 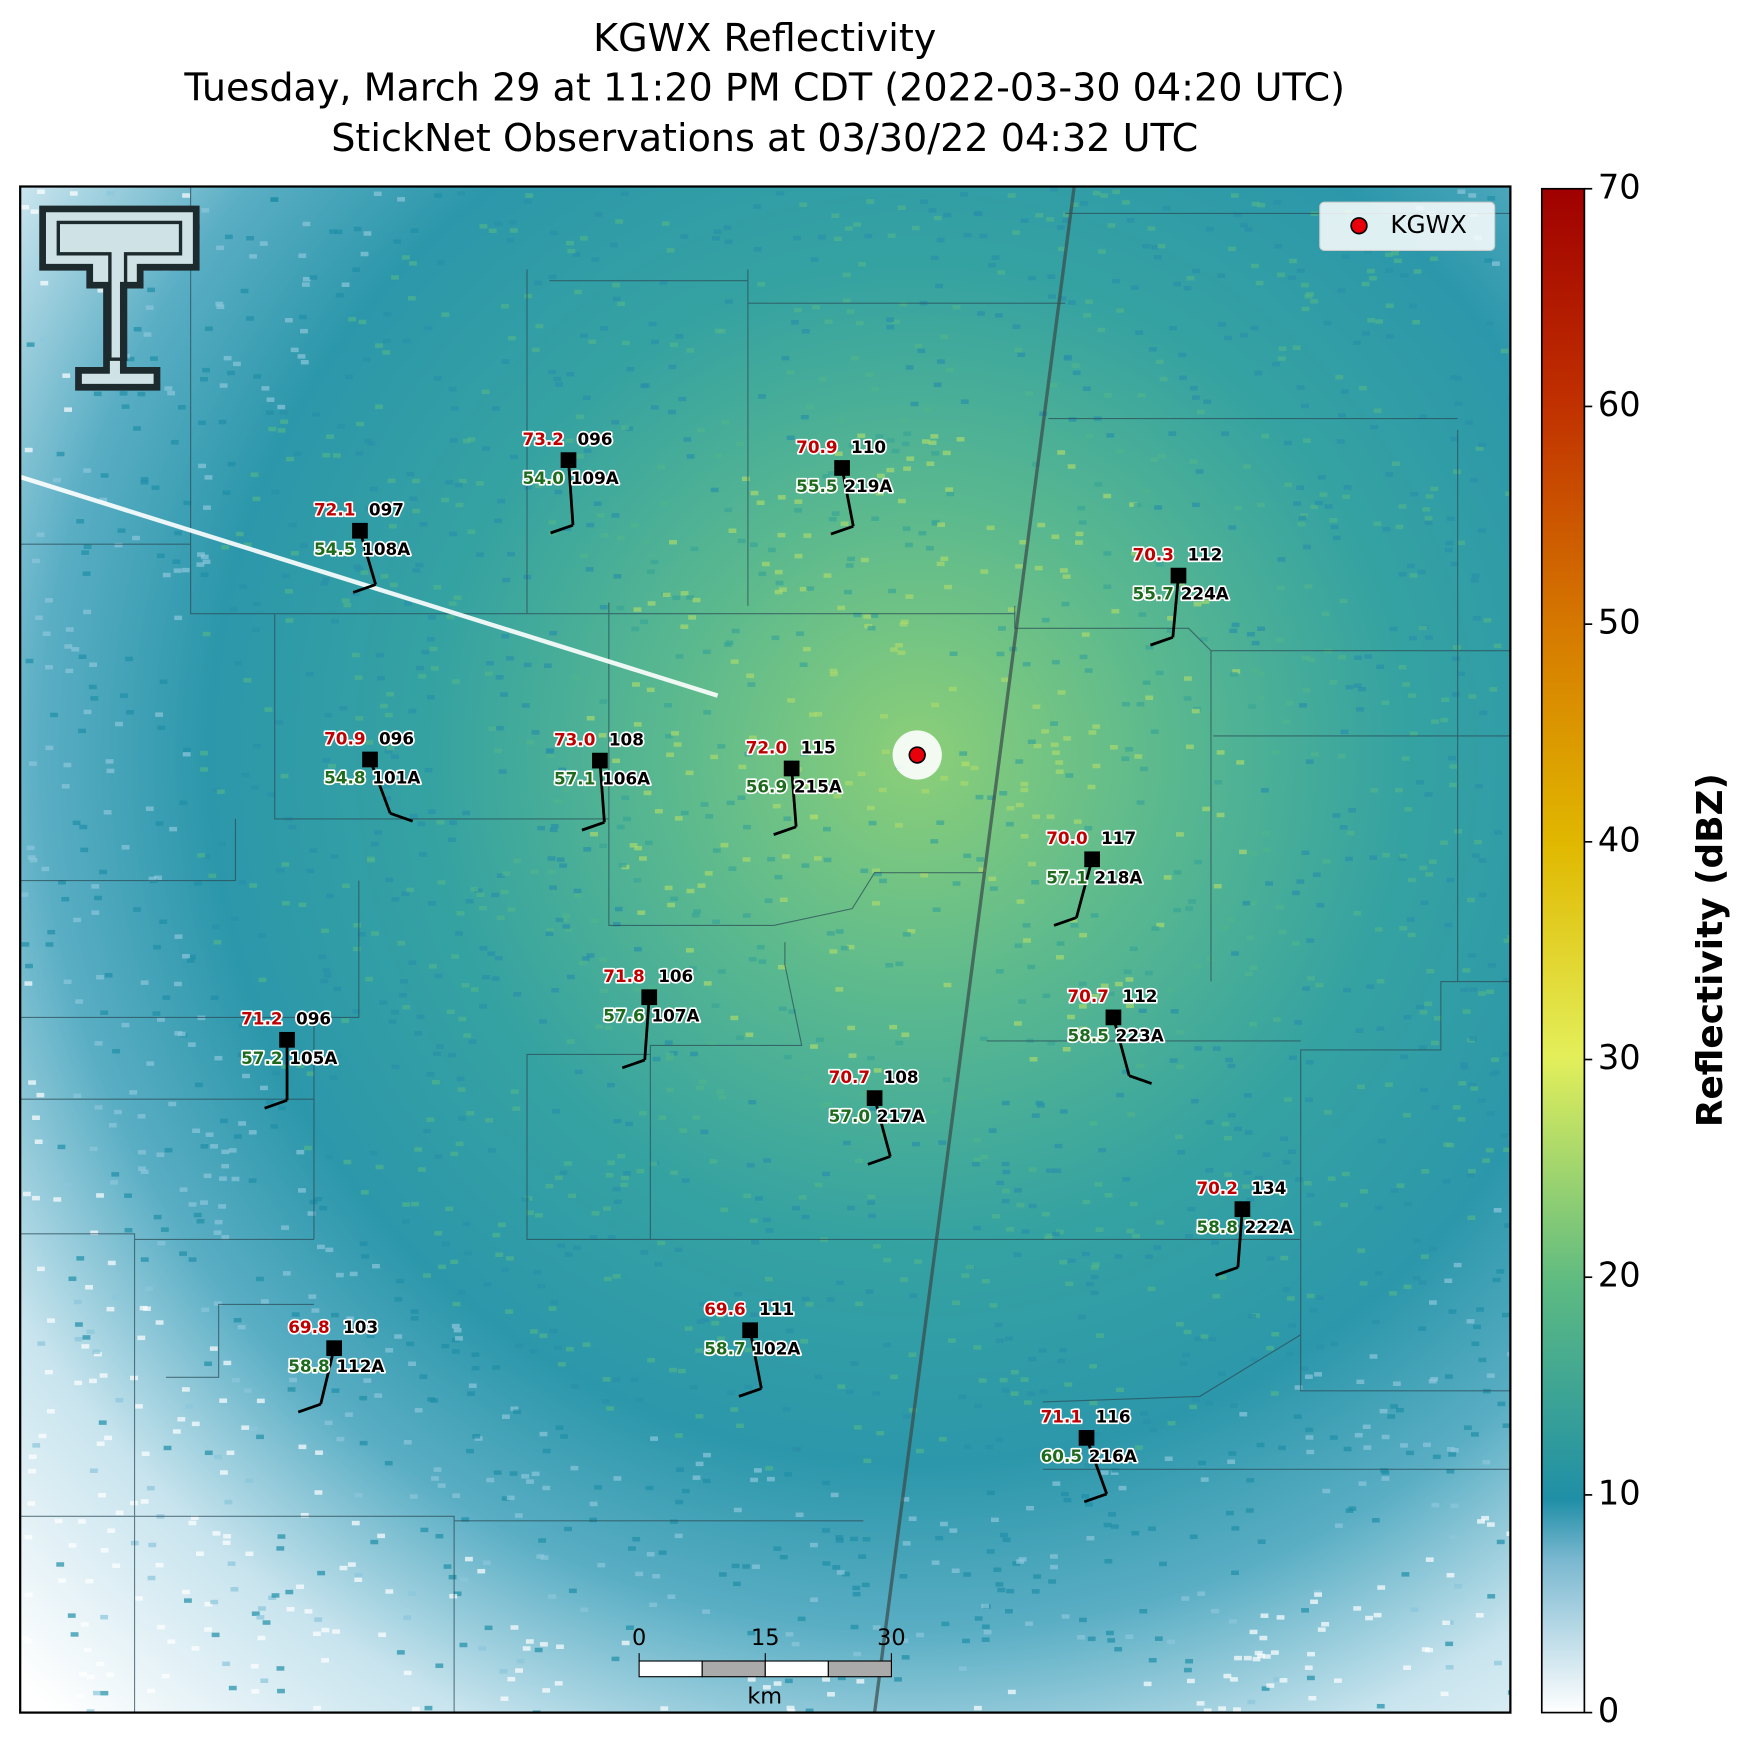 I want to click on station-id: 216A, so click(x=1113, y=1456).